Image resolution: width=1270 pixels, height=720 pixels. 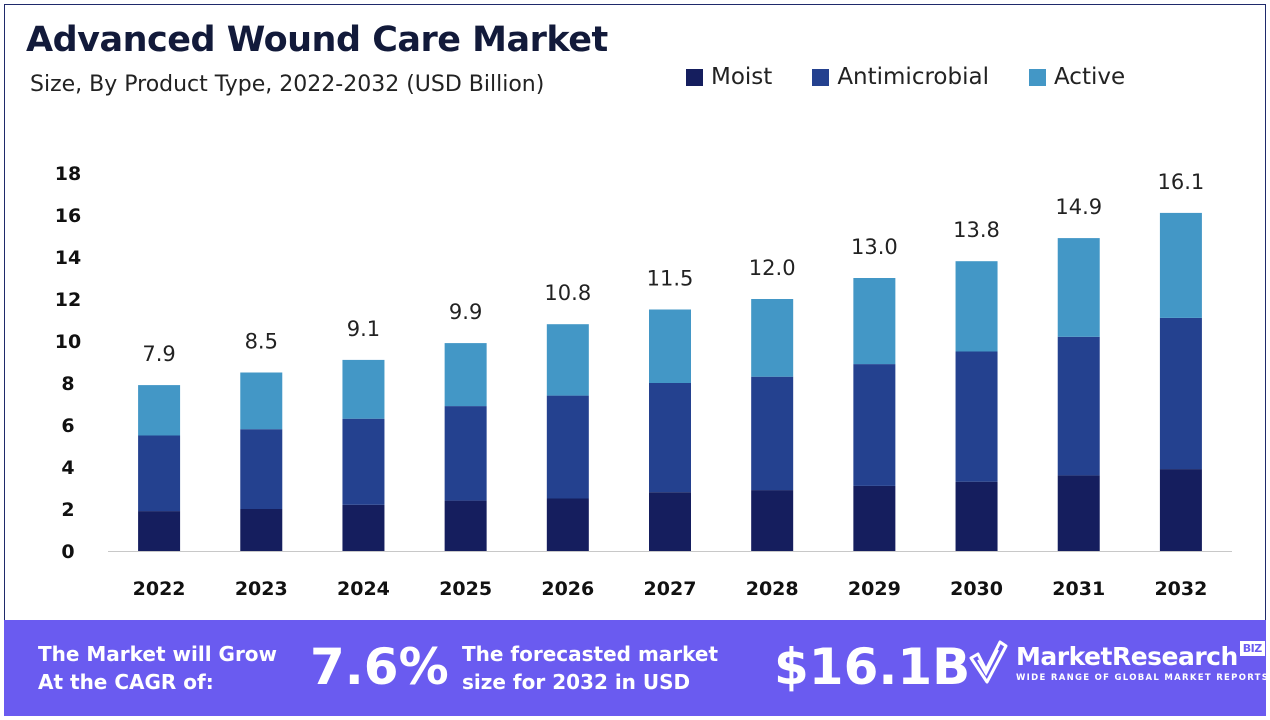 What do you see at coordinates (379, 667) in the screenshot?
I see `cagr-value: 7.6%` at bounding box center [379, 667].